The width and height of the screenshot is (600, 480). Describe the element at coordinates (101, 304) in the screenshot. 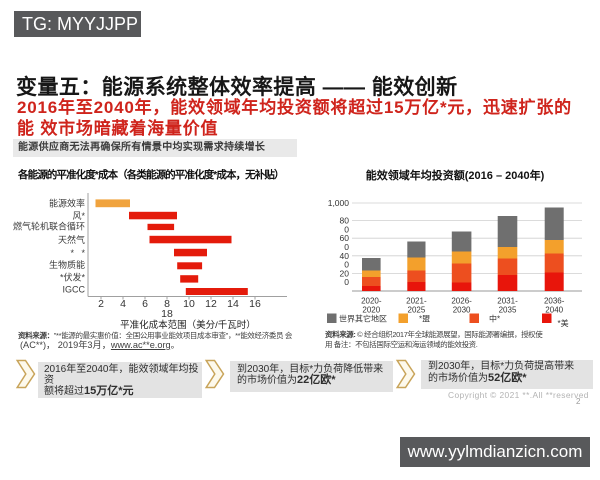

I see `svg-text: 2` at that location.